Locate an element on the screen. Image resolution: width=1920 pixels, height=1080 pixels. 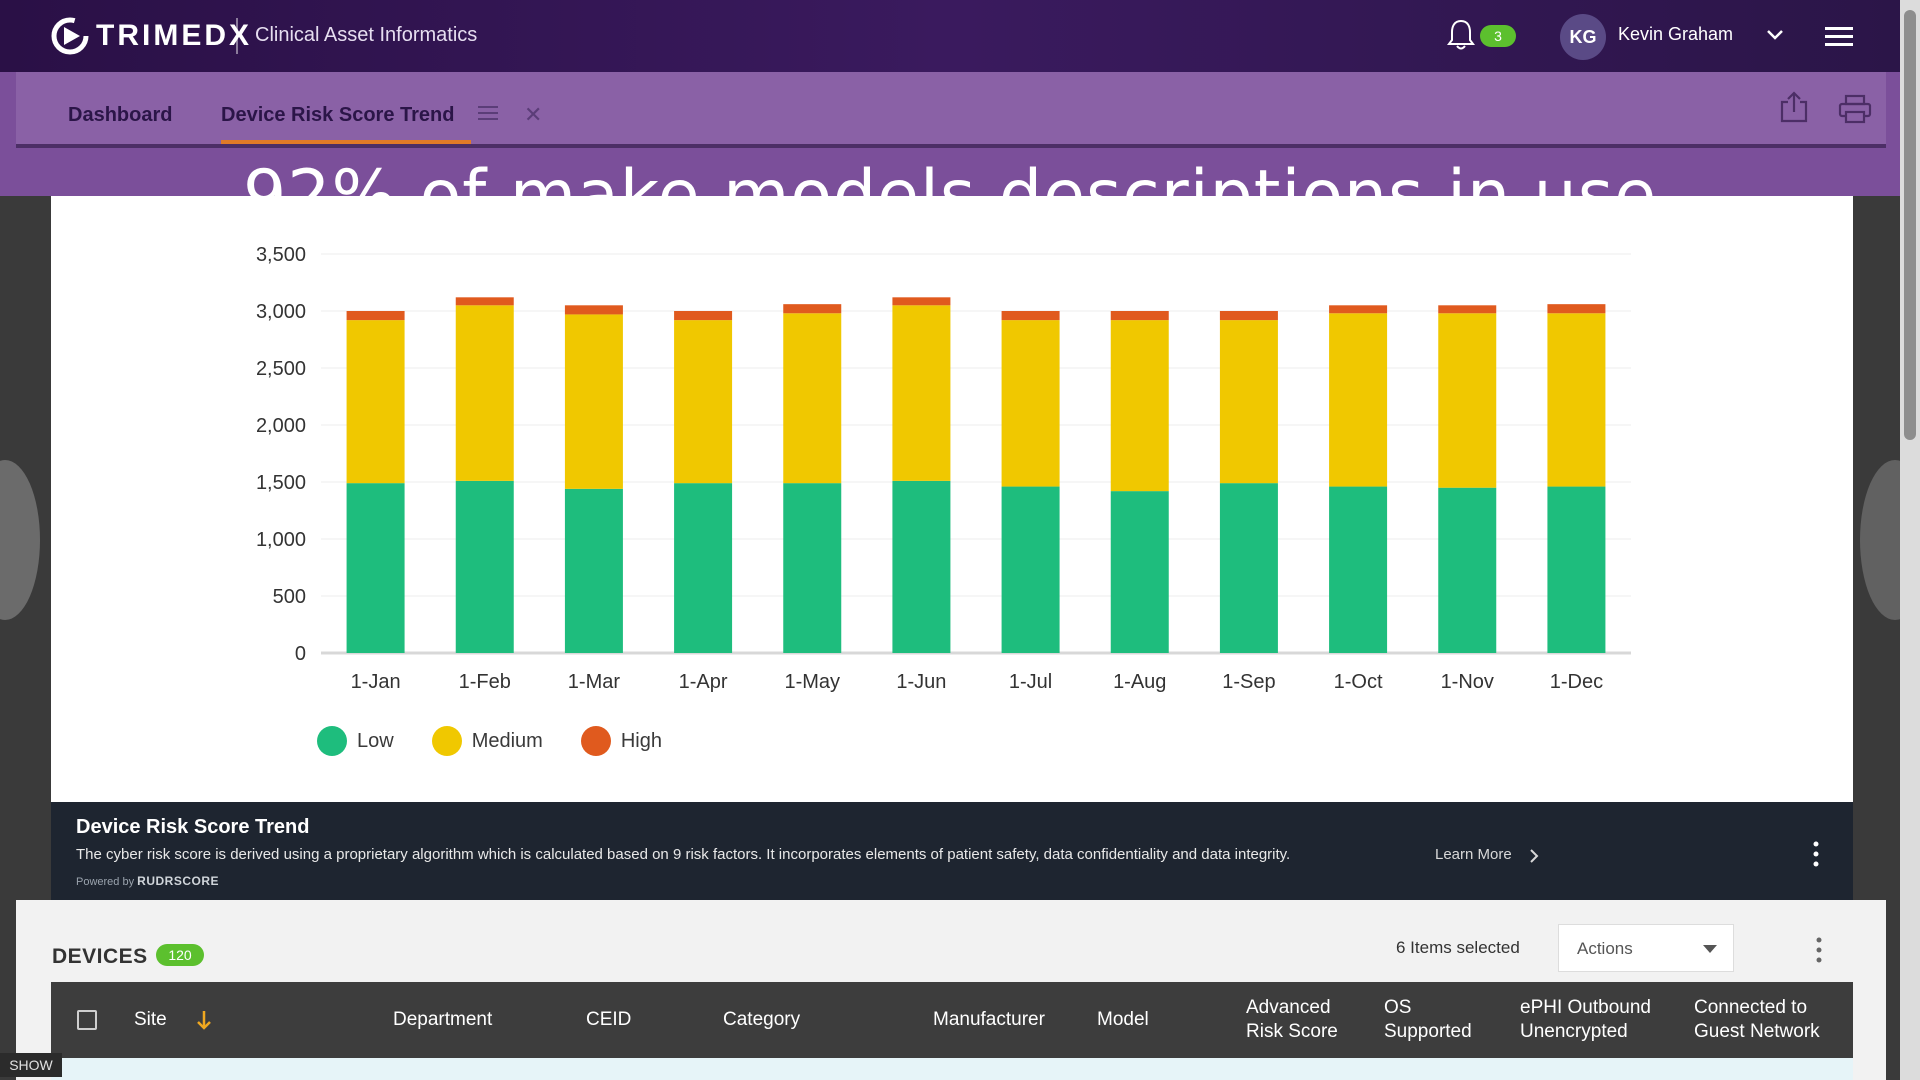
column-header-connected-to-guest-network: Connected to Guest Network is located at coordinates (1757, 1020).